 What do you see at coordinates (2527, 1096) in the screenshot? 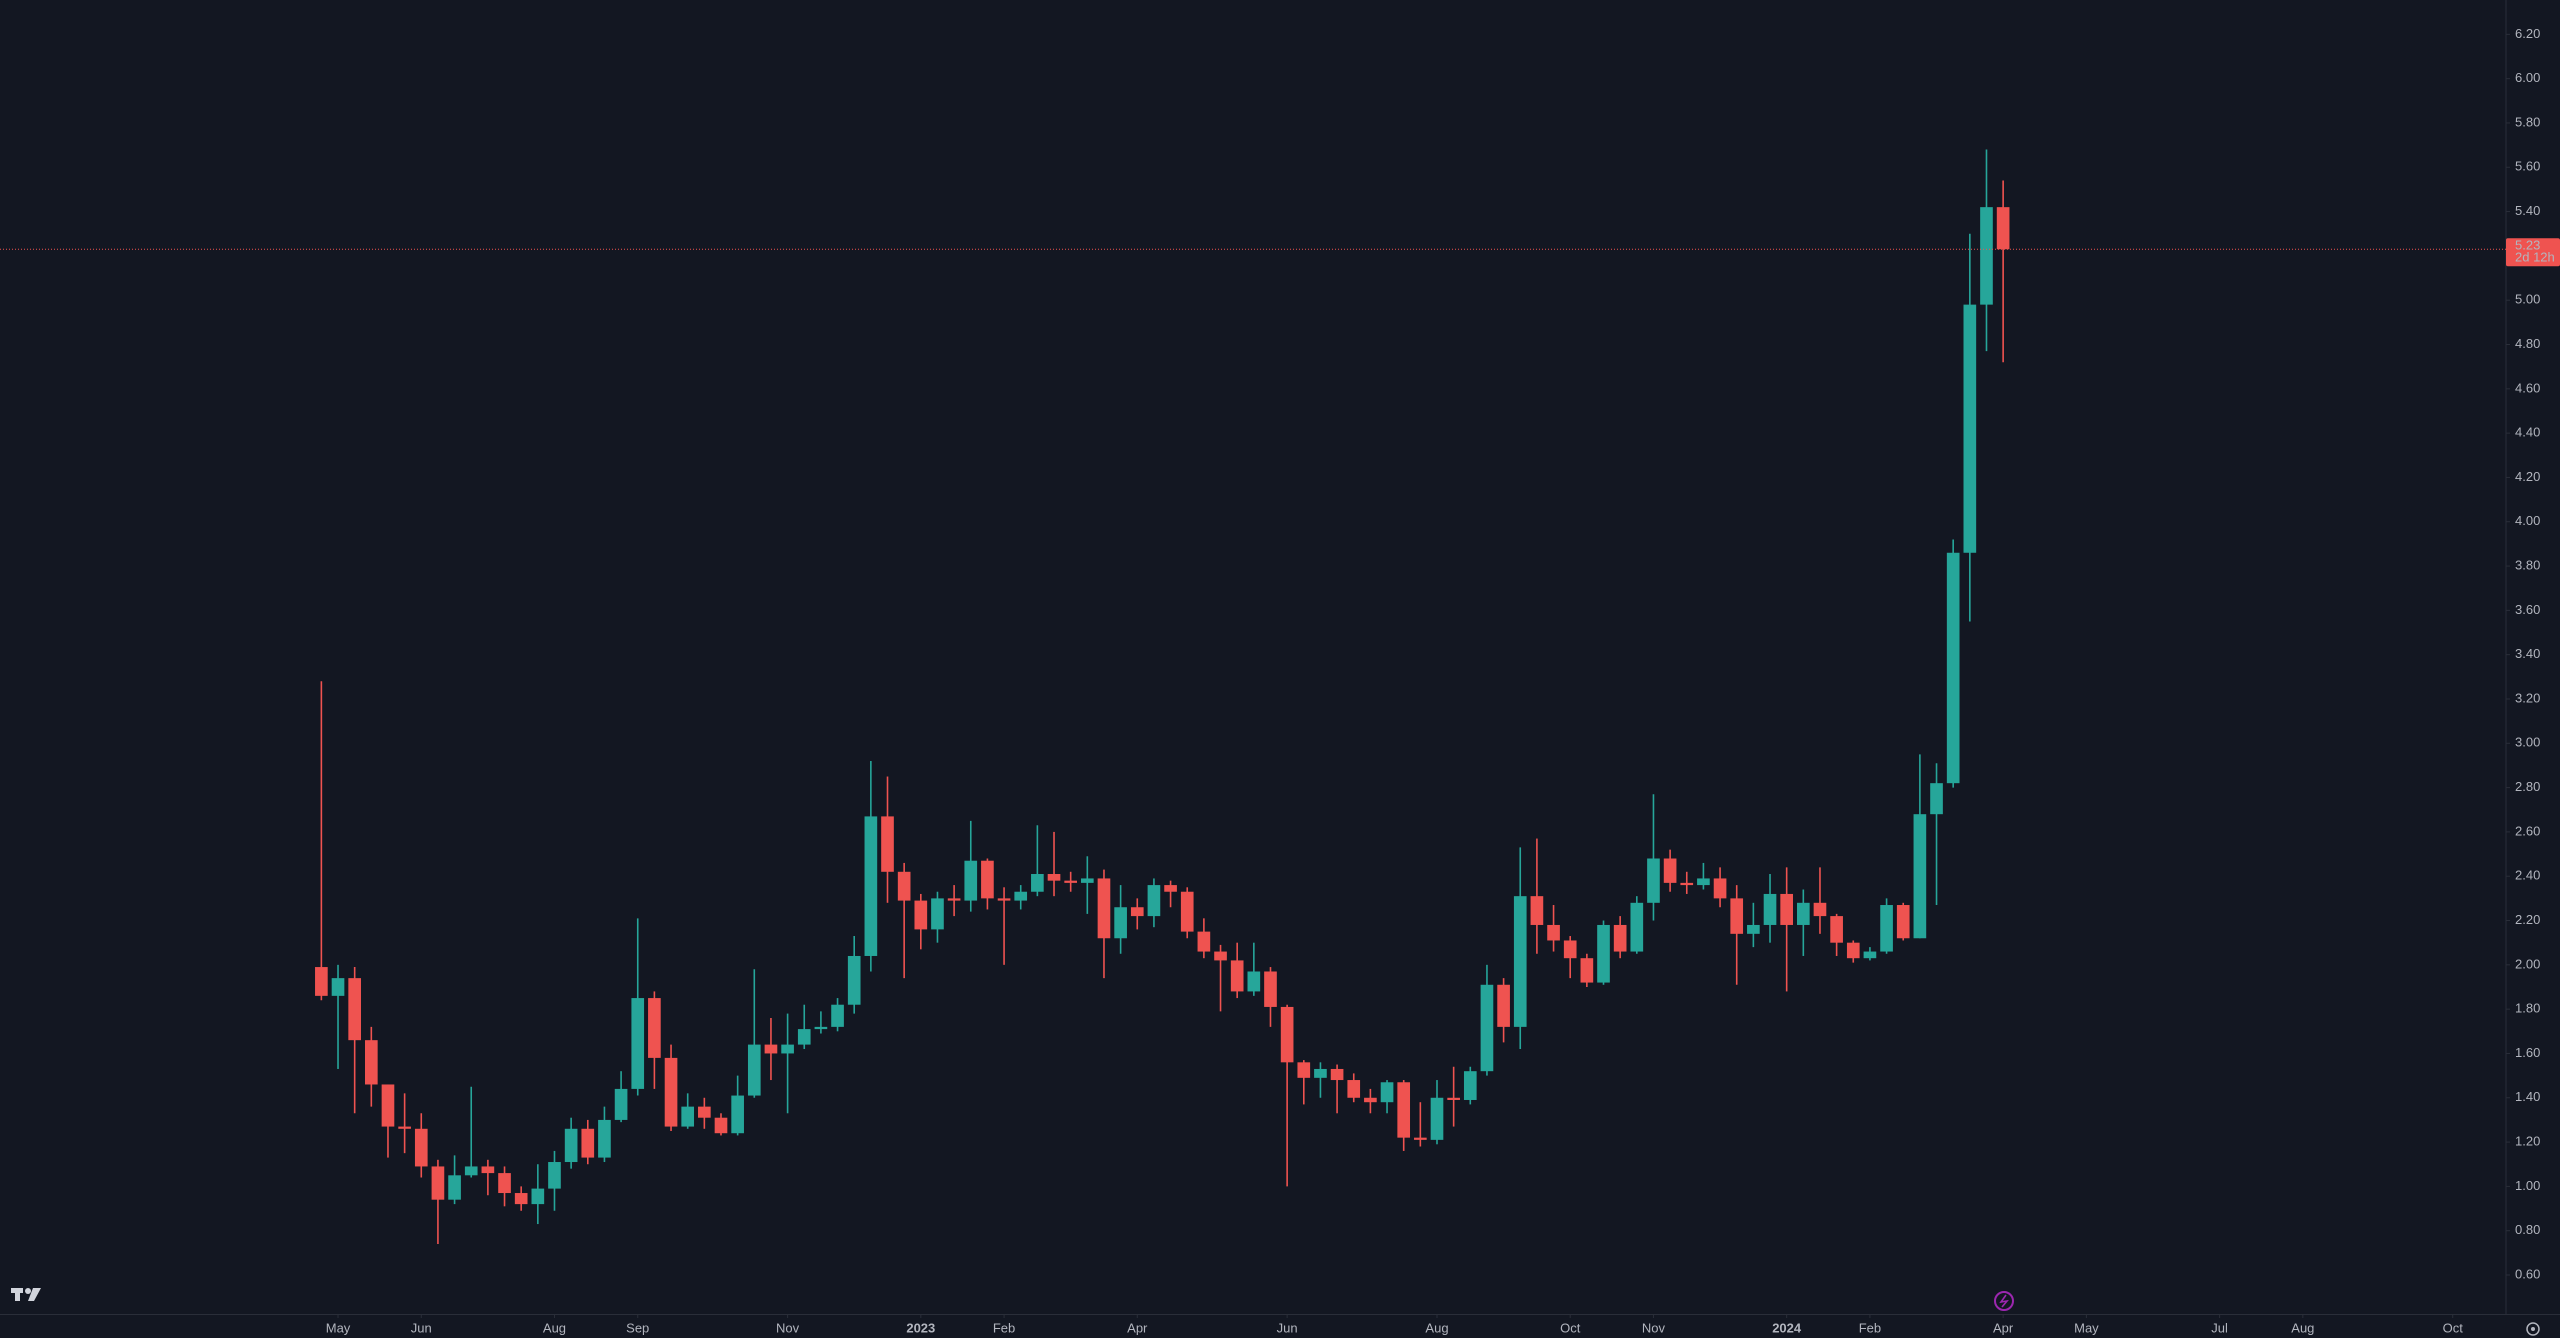
I see `y-tick-label: 1.40` at bounding box center [2527, 1096].